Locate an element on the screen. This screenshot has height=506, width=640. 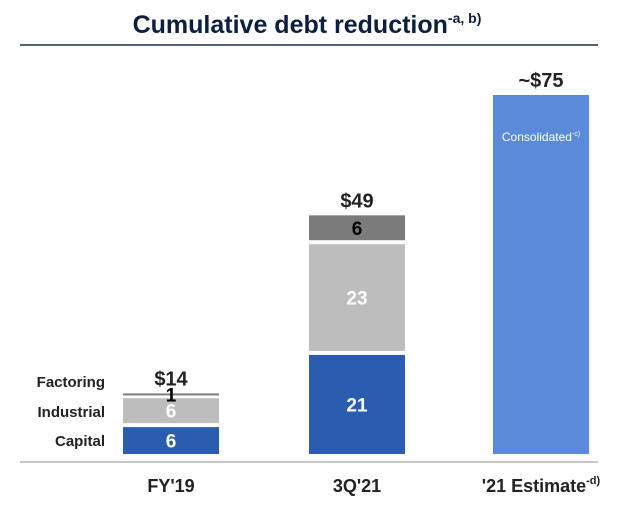
x-tick-label-21-estimate: '21 Estimate-d) is located at coordinates (541, 485).